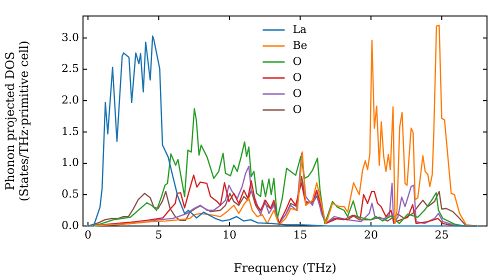 The image size is (500, 280). What do you see at coordinates (285, 267) in the screenshot?
I see `x-axis-title: Frequency (THz)` at bounding box center [285, 267].